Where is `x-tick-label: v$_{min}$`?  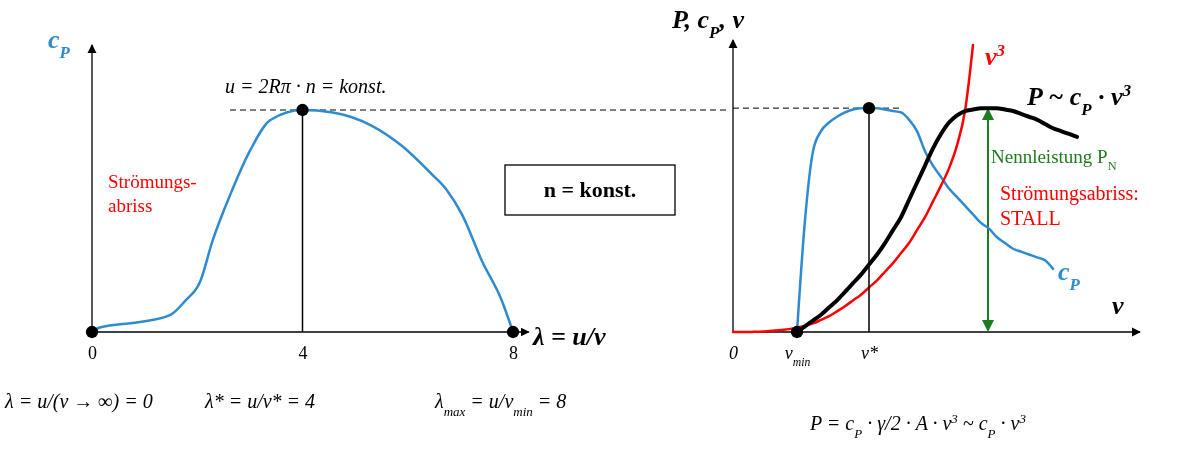 x-tick-label: v$_{min}$ is located at coordinates (797, 355).